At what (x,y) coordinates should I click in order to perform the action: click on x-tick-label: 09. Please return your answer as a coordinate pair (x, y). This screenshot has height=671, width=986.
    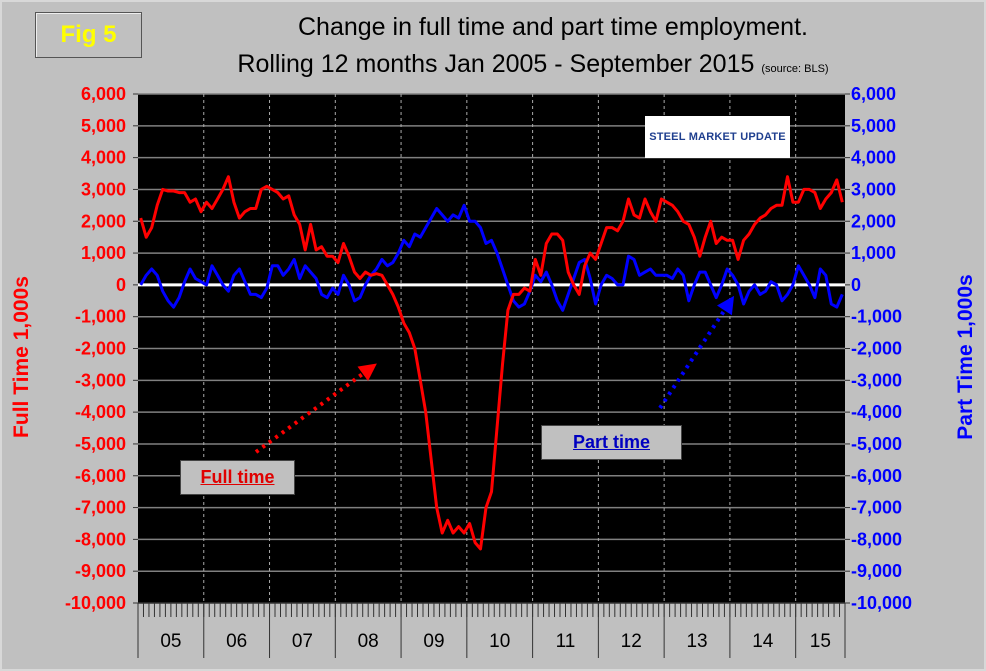
    Looking at the image, I should click on (433, 641).